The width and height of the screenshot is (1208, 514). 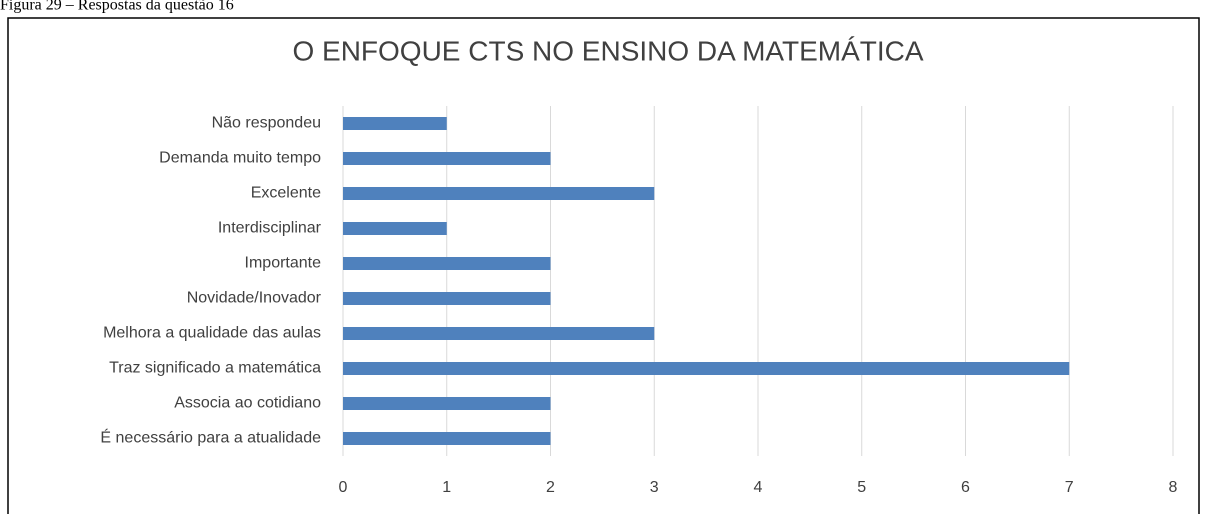 What do you see at coordinates (117, 7) in the screenshot?
I see `figure-caption: Figura 29 – Respostas da questão 16` at bounding box center [117, 7].